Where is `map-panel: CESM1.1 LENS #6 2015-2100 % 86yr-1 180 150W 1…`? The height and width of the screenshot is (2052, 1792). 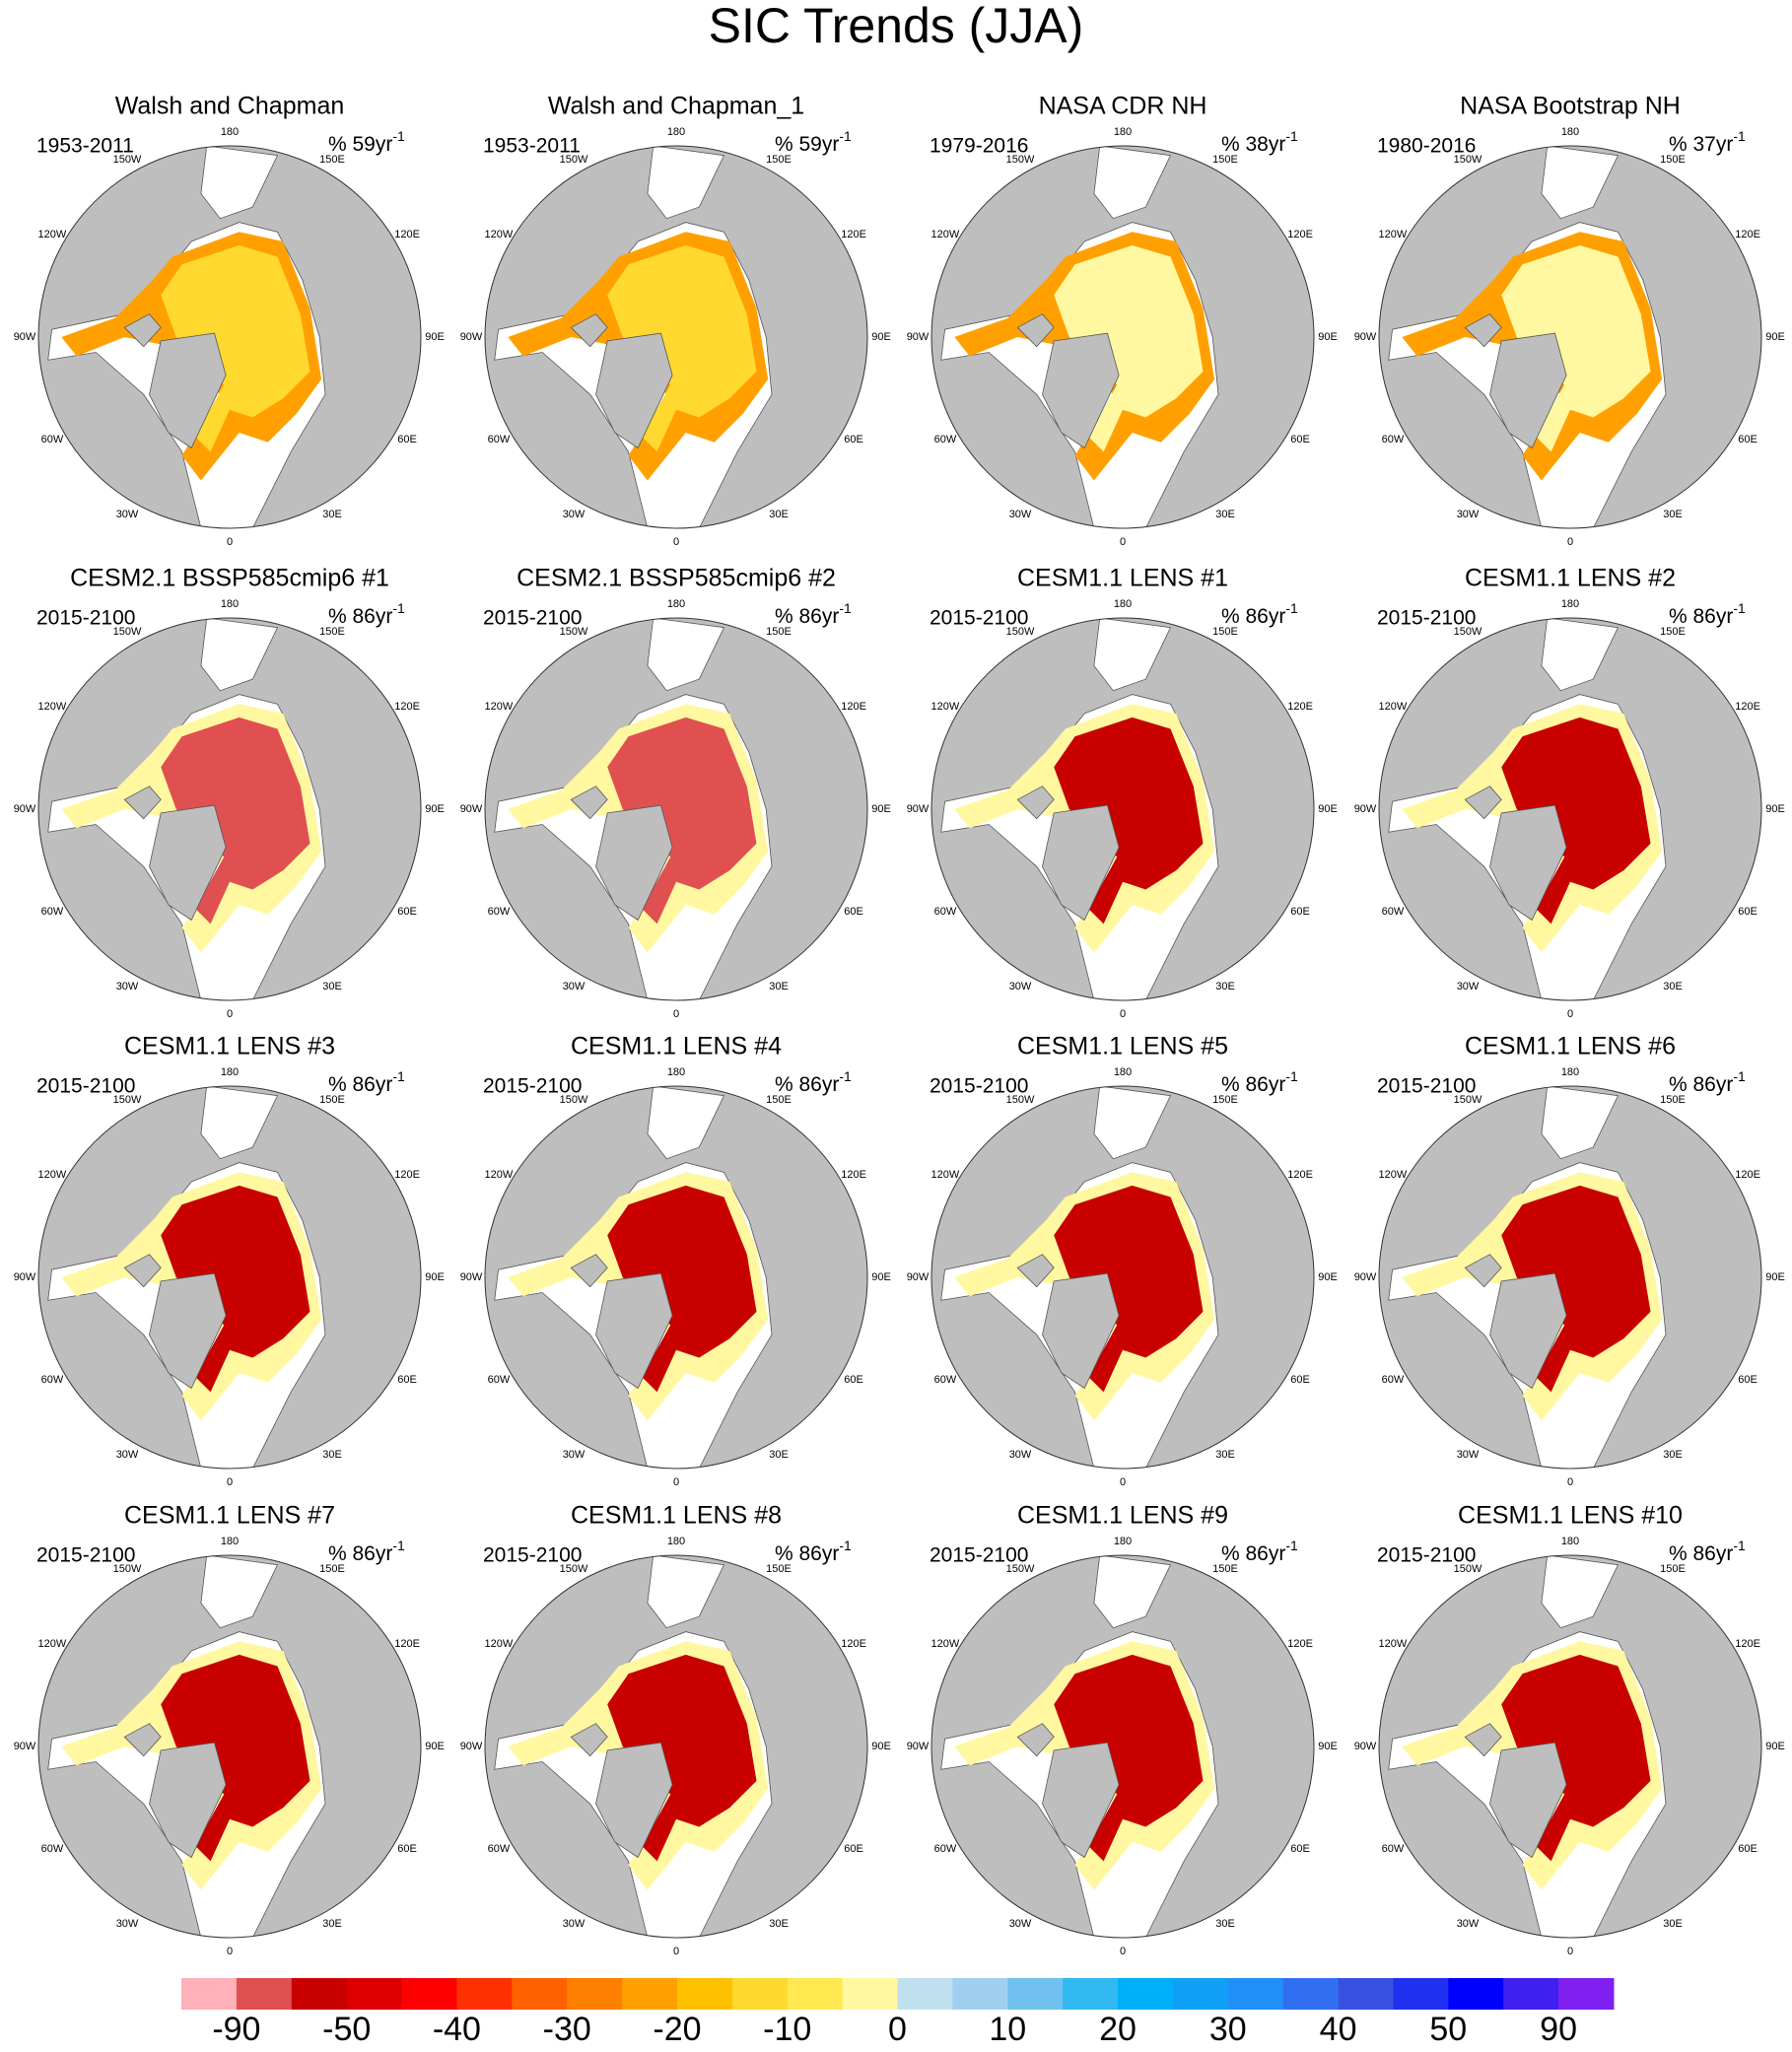 map-panel: CESM1.1 LENS #6 2015-2100 % 86yr-1 180 150W 1… is located at coordinates (1569, 1260).